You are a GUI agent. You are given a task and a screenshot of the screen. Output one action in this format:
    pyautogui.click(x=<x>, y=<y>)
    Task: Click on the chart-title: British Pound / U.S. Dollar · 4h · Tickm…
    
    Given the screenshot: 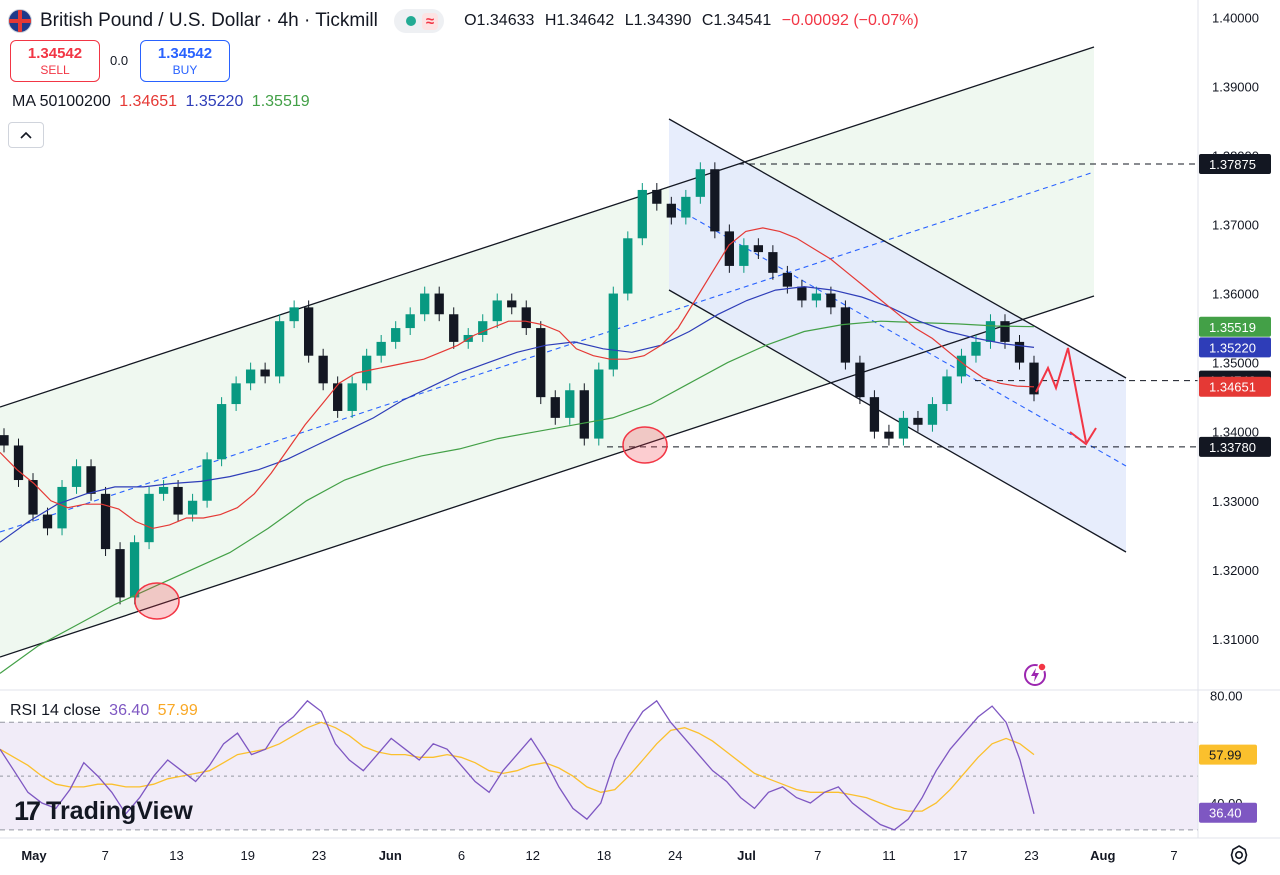 What is the action you would take?
    pyautogui.click(x=209, y=20)
    